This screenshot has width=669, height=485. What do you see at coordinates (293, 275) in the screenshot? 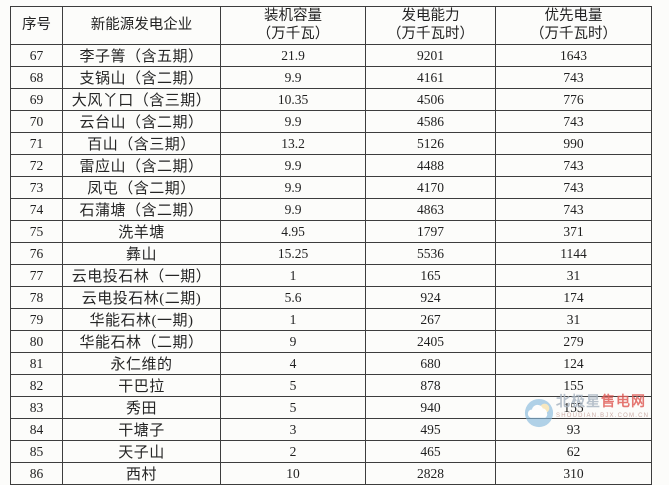
I see `capacity-cell: 1` at bounding box center [293, 275].